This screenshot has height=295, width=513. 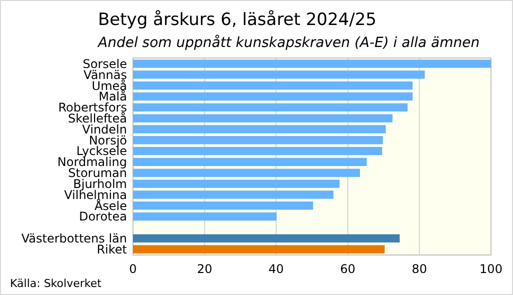 I want to click on x-tick-label: 60, so click(x=348, y=269).